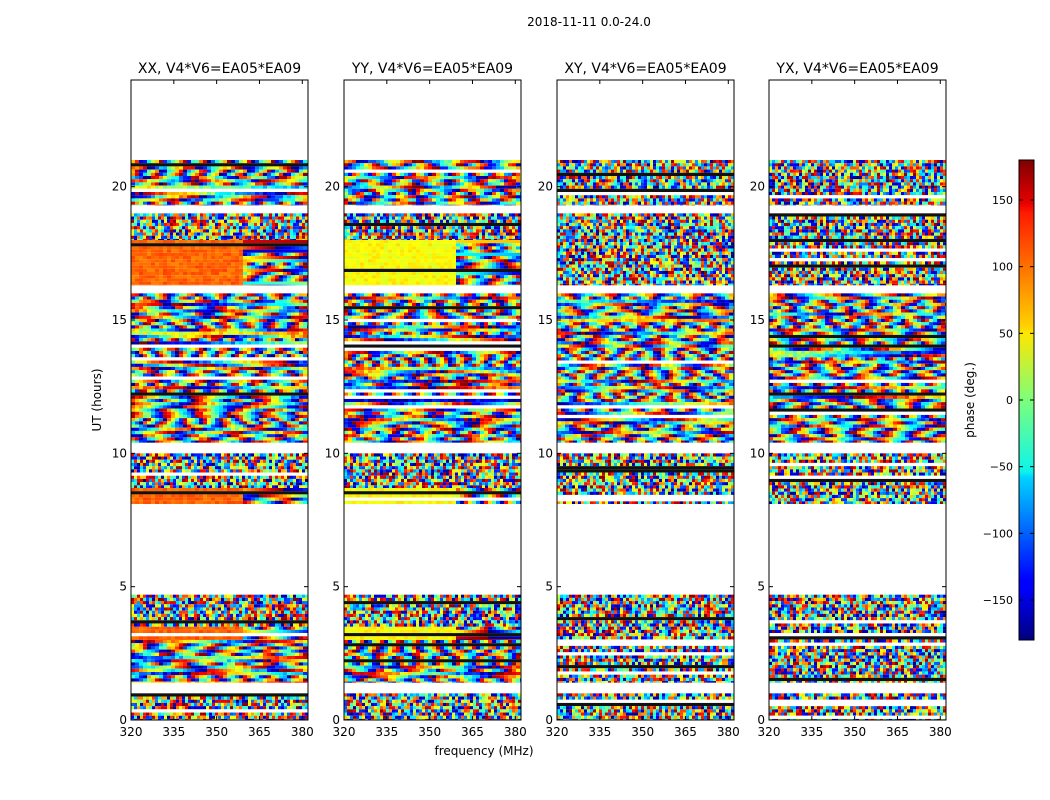 The image size is (1050, 800). What do you see at coordinates (219, 69) in the screenshot?
I see `panel-title: XX, V4*V6=EA05*EA09` at bounding box center [219, 69].